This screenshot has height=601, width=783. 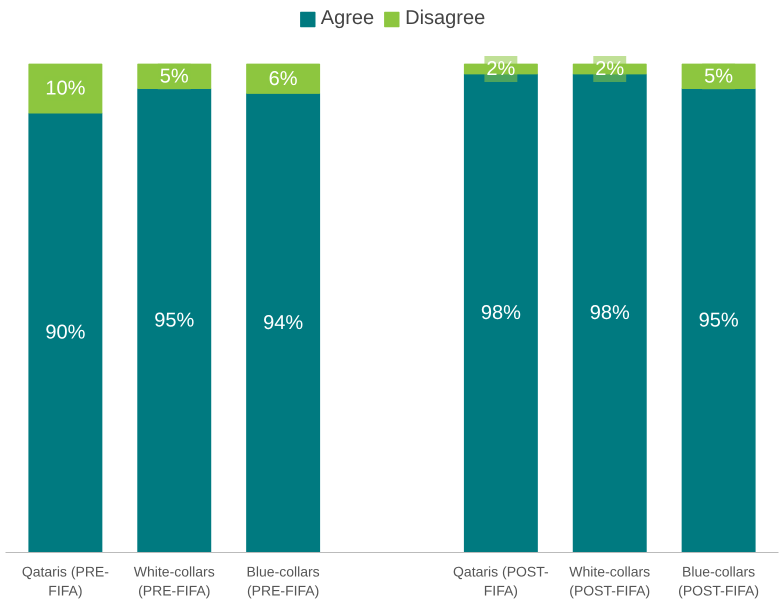 I want to click on data-label: 6%, so click(x=283, y=79).